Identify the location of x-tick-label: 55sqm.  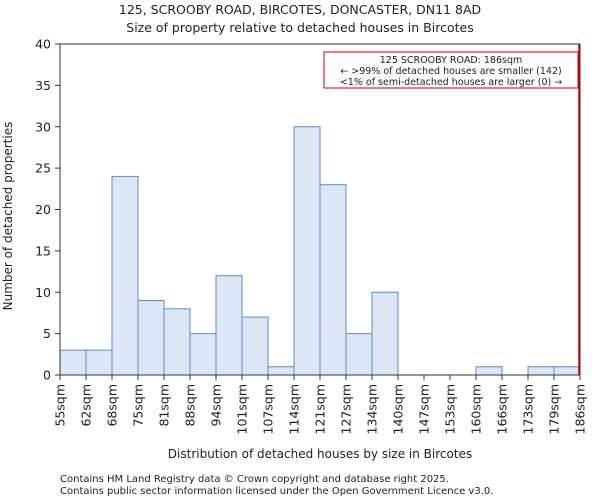
(60, 405).